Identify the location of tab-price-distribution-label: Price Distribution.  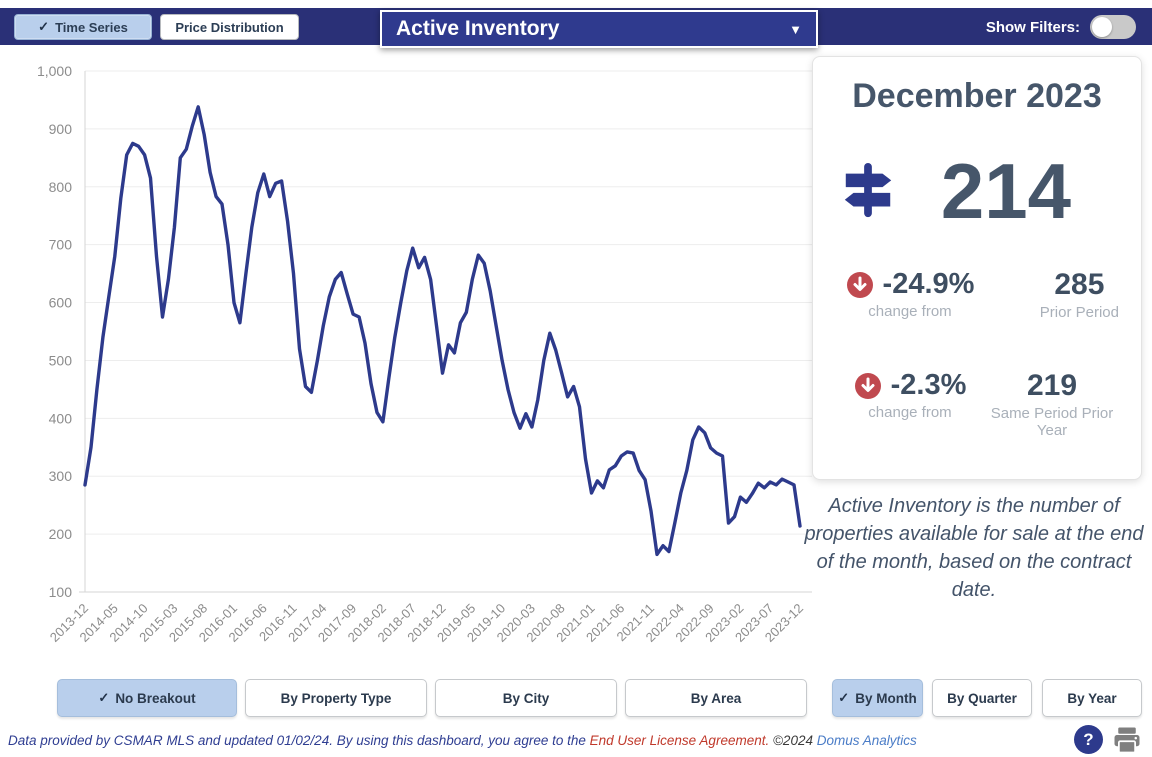
(229, 27).